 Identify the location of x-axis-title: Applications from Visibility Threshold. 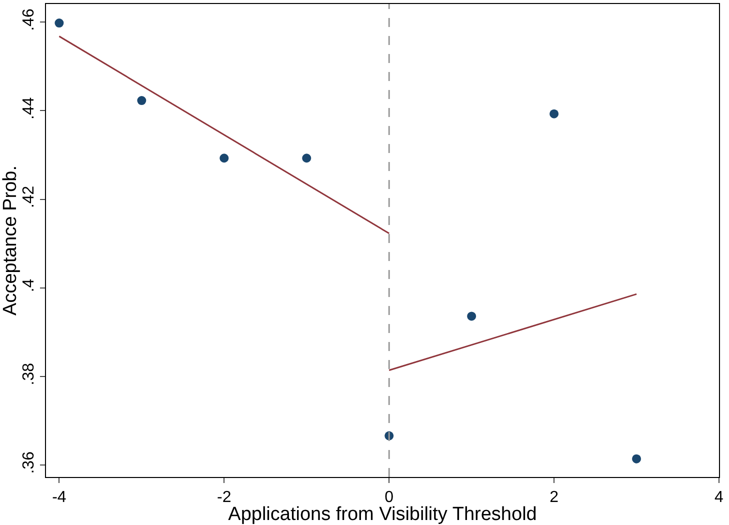
(382, 514).